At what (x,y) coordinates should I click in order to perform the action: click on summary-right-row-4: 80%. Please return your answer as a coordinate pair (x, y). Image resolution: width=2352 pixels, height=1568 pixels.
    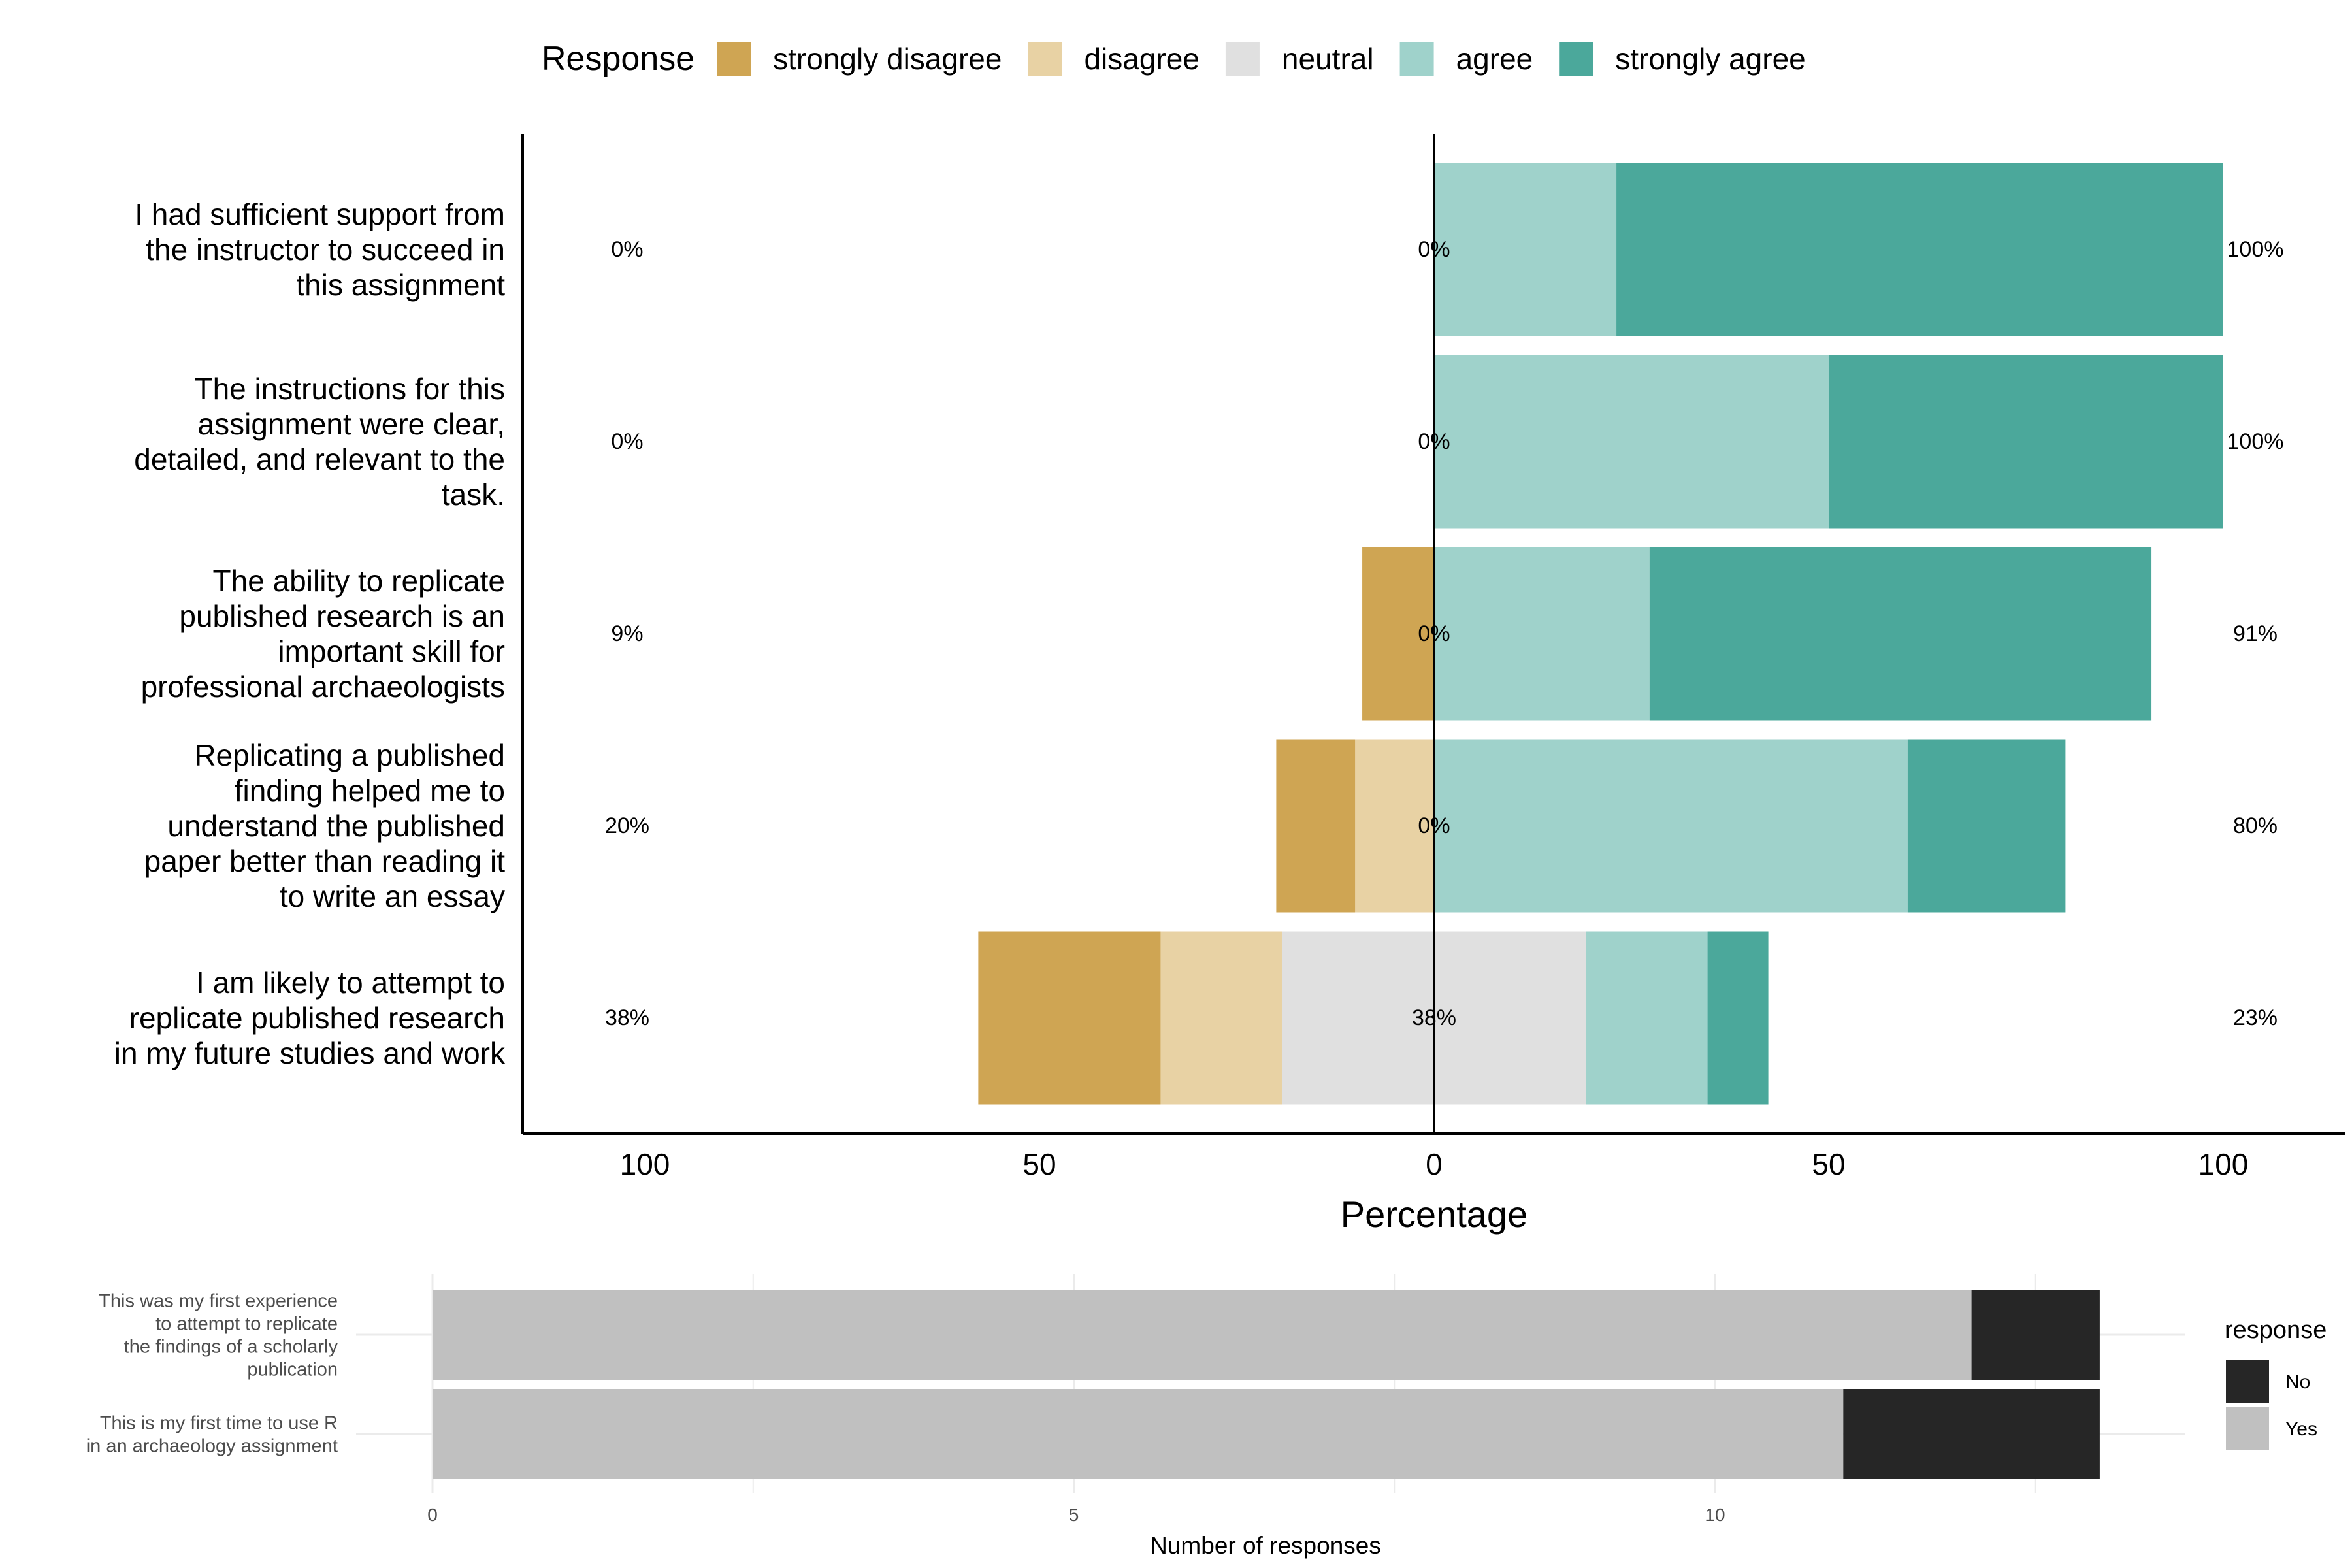
    Looking at the image, I should click on (2255, 825).